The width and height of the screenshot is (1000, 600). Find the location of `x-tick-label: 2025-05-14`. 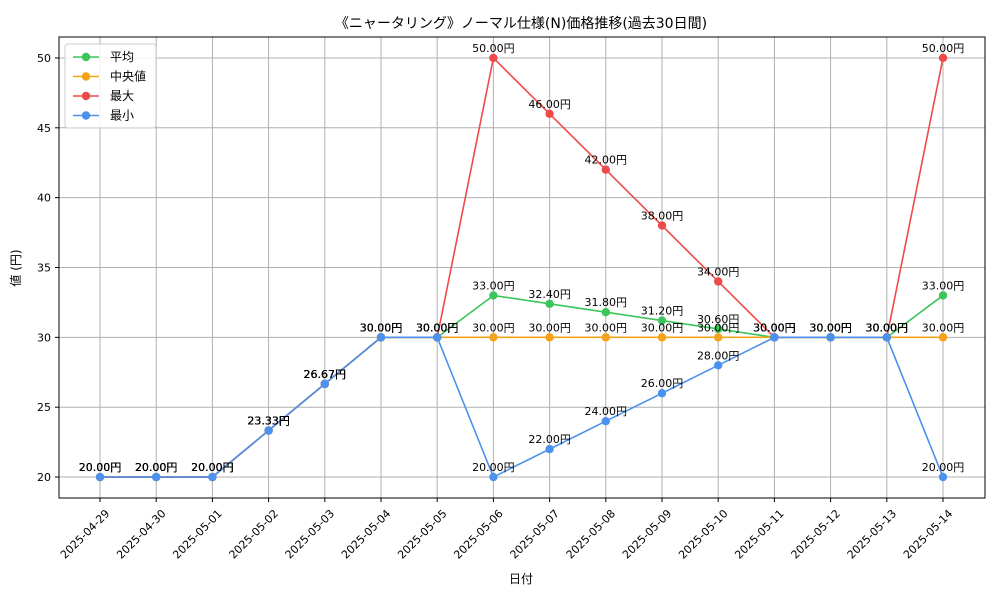

x-tick-label: 2025-05-14 is located at coordinates (928, 534).